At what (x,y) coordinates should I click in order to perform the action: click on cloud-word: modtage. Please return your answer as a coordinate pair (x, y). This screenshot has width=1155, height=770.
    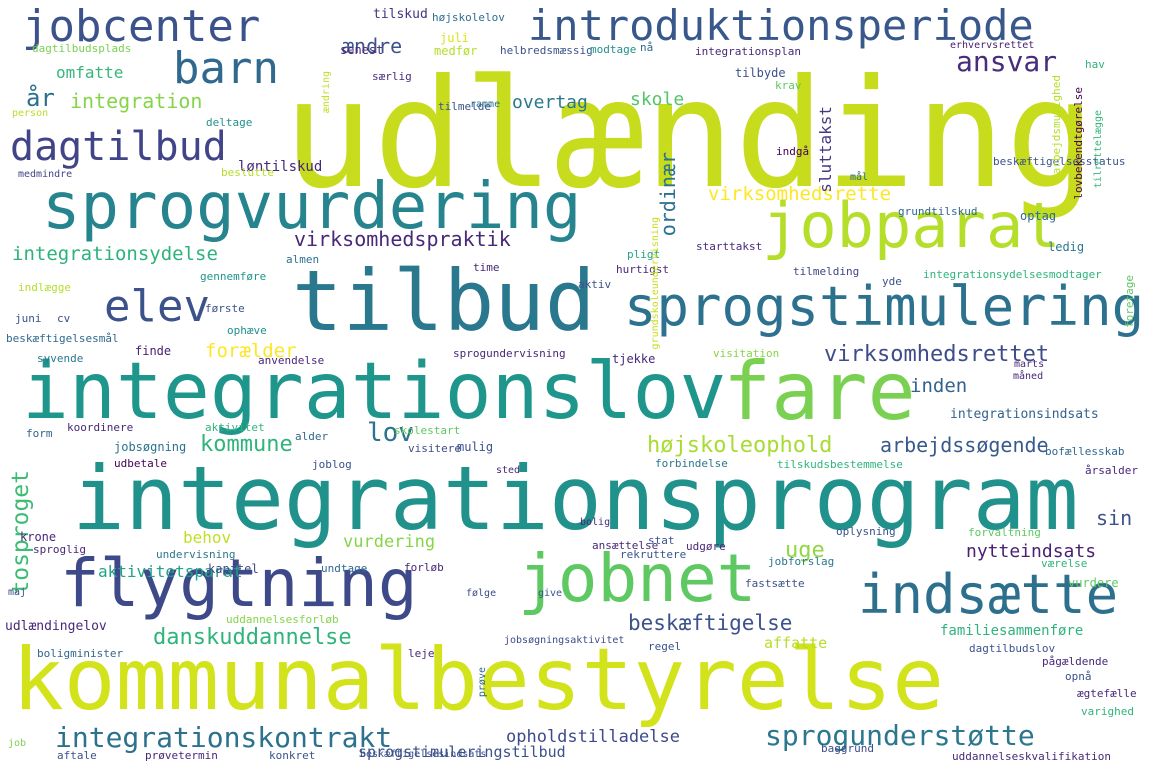
    Looking at the image, I should click on (613, 49).